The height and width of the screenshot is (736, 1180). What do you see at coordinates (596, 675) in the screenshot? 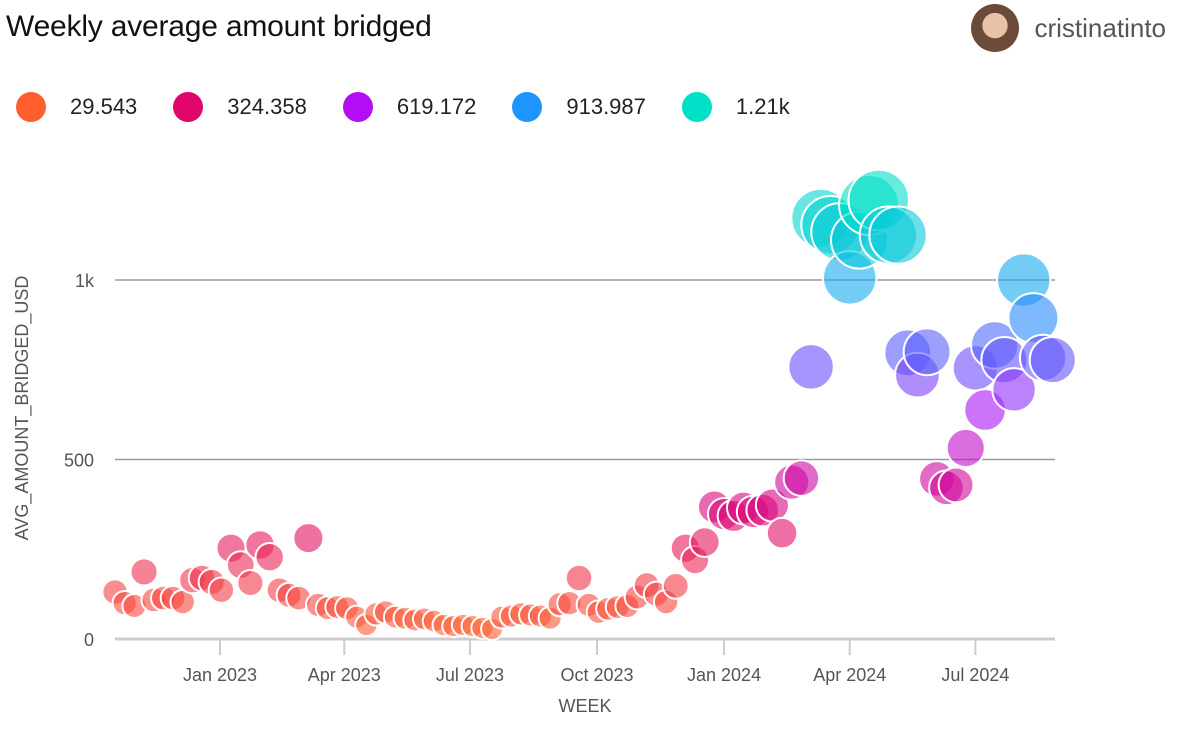
I see `x-tick-label: Oct 2023` at bounding box center [596, 675].